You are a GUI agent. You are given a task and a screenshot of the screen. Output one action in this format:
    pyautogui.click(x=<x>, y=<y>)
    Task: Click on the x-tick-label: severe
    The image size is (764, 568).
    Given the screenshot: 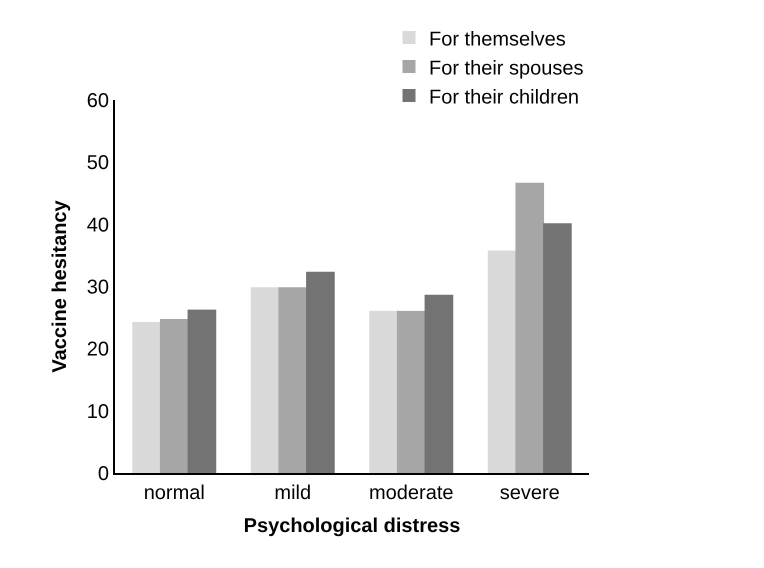 What is the action you would take?
    pyautogui.click(x=530, y=493)
    